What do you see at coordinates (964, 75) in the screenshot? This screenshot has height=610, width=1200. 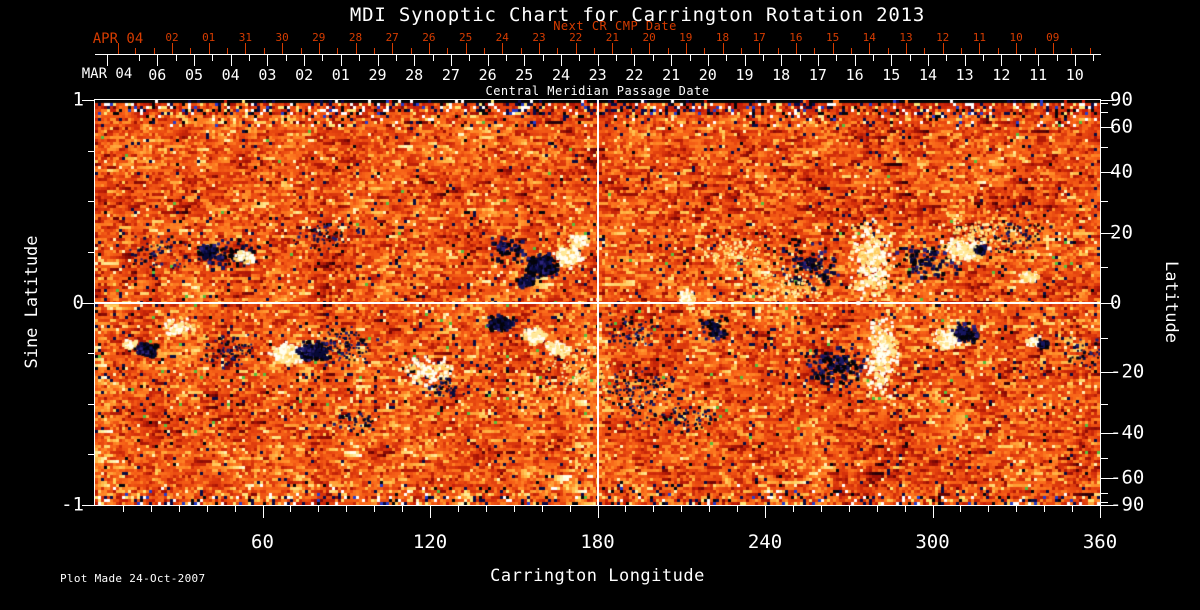 I see `white-day-label: 13` at bounding box center [964, 75].